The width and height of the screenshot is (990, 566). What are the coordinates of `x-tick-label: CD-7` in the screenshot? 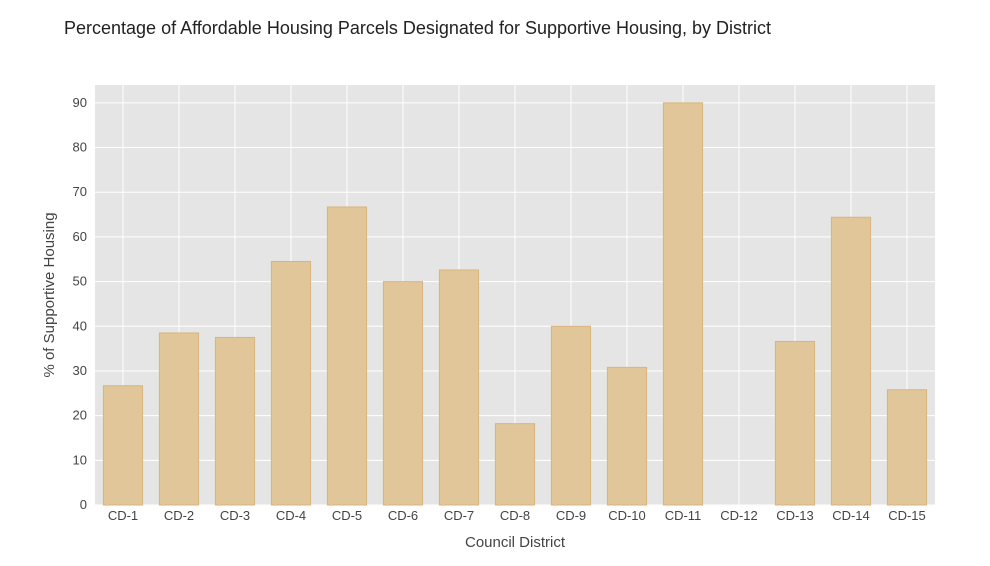 It's located at (459, 515).